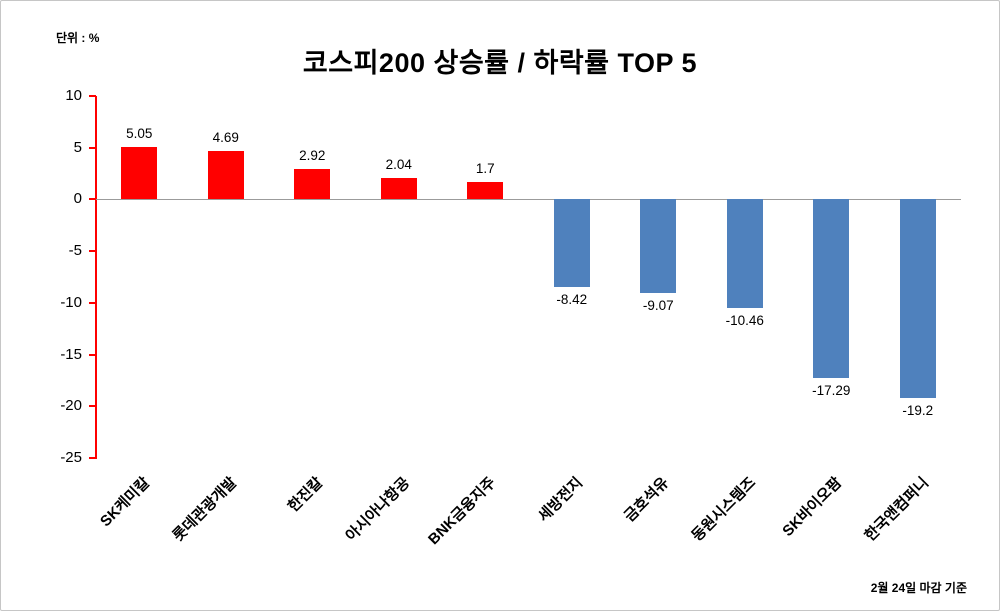 This screenshot has width=1000, height=611. Describe the element at coordinates (48, 276) in the screenshot. I see `y-axis-ticks: 10 5 0 -5 -10 -15 -20 -25` at that location.